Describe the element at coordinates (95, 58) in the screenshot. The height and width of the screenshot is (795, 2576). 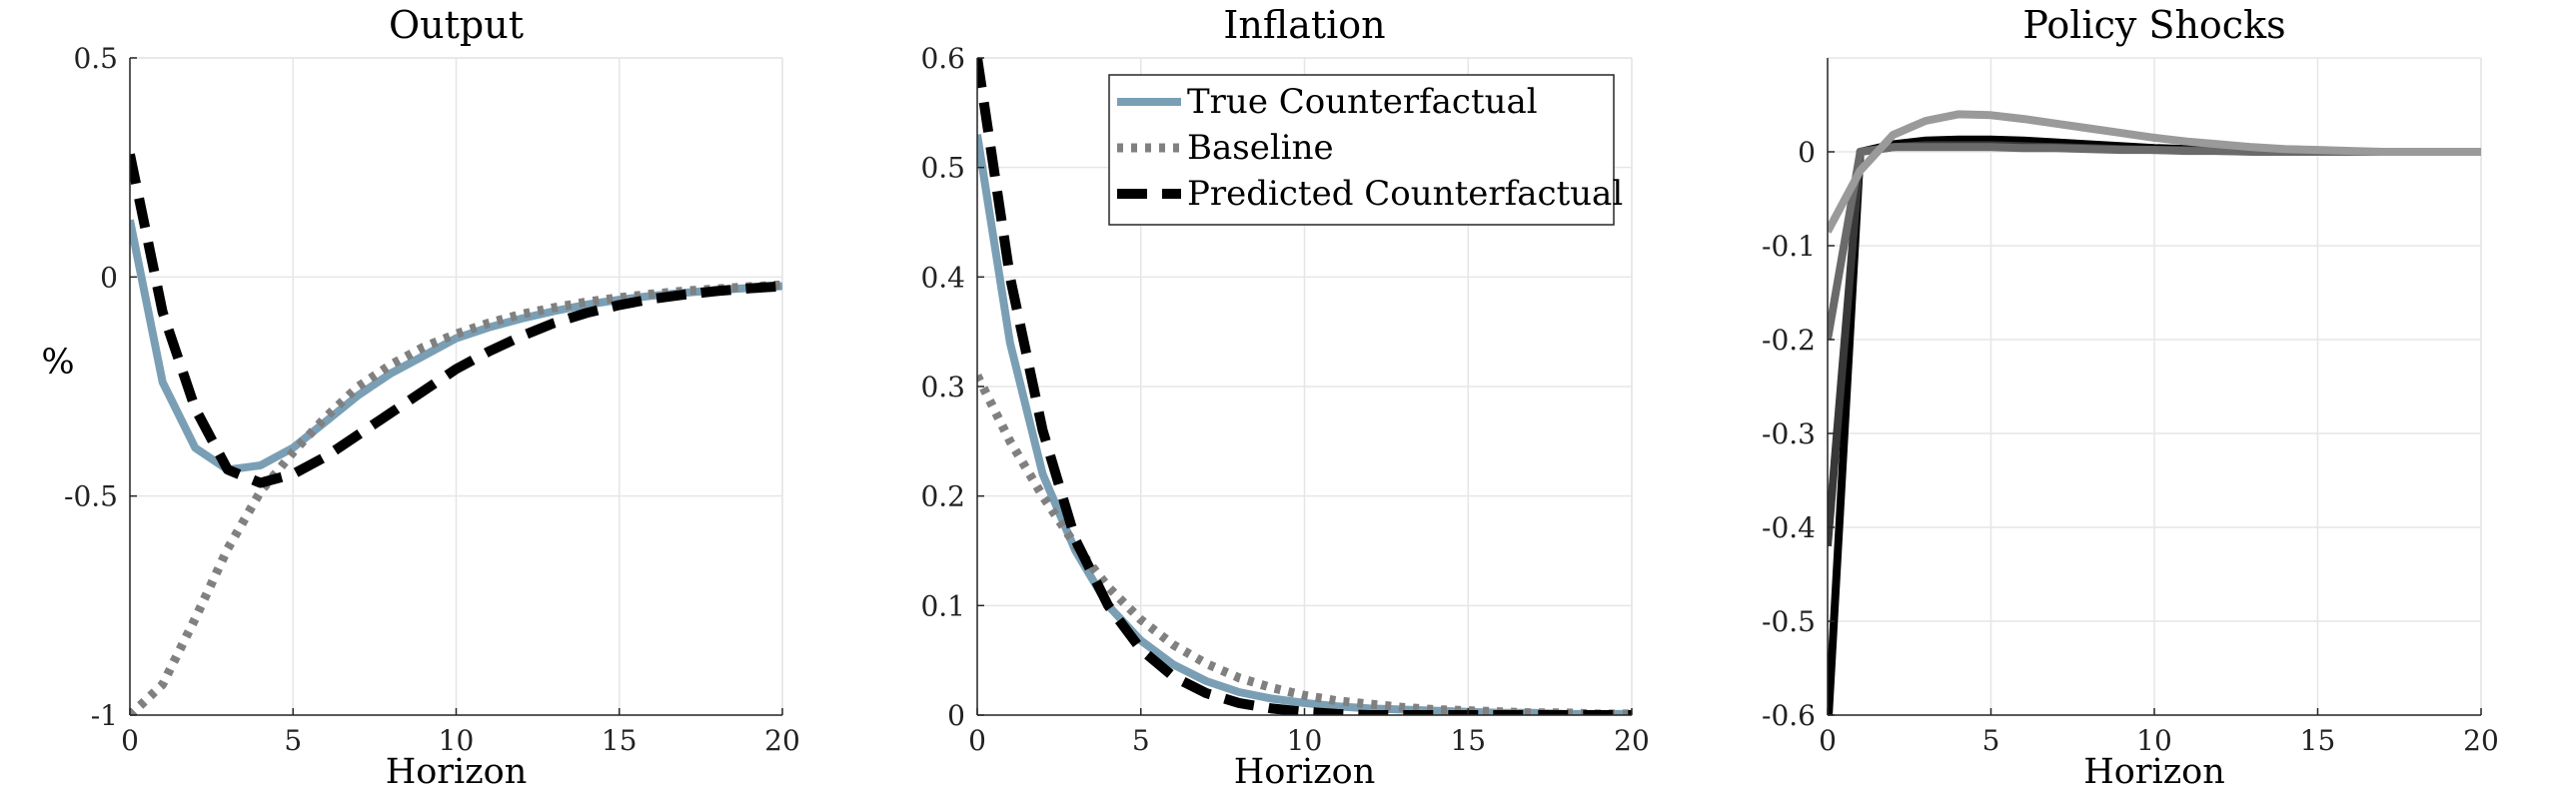
I see `output-ytick-label: 0.5` at that location.